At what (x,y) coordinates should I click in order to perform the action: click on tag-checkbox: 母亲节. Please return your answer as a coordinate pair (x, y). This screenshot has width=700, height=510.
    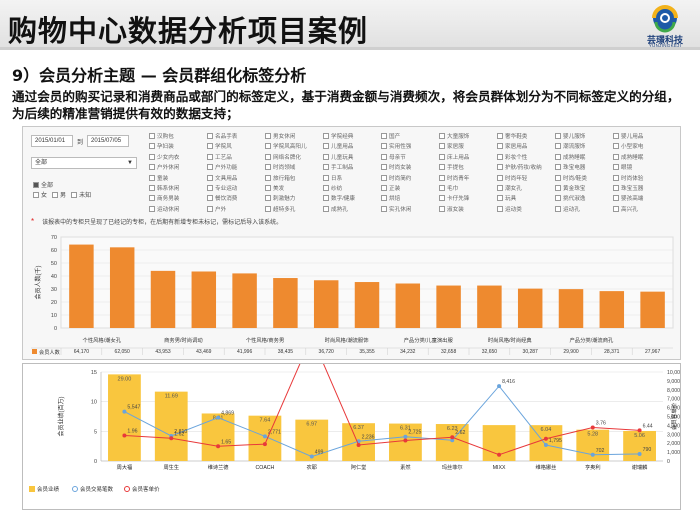
    Looking at the image, I should click on (393, 157).